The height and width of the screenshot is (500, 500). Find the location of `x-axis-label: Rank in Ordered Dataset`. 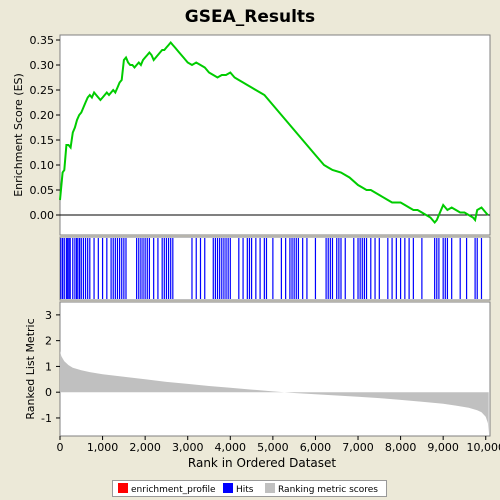

x-axis-label: Rank in Ordered Dataset is located at coordinates (262, 463).